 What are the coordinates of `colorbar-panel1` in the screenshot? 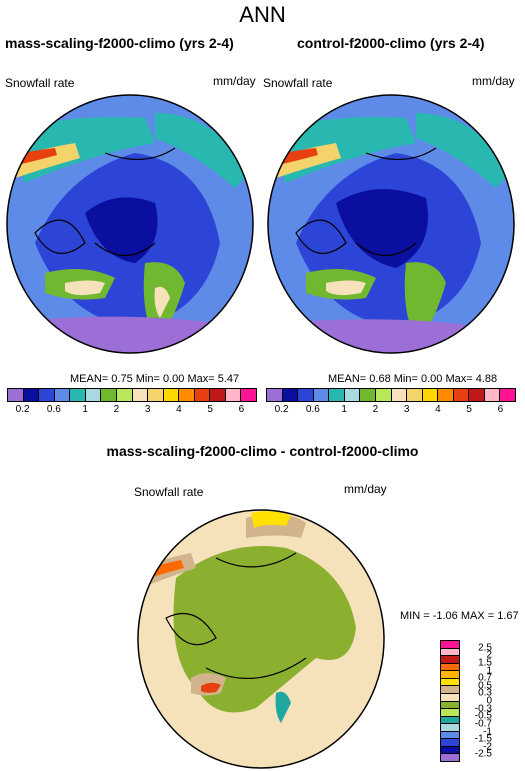 It's located at (132, 395).